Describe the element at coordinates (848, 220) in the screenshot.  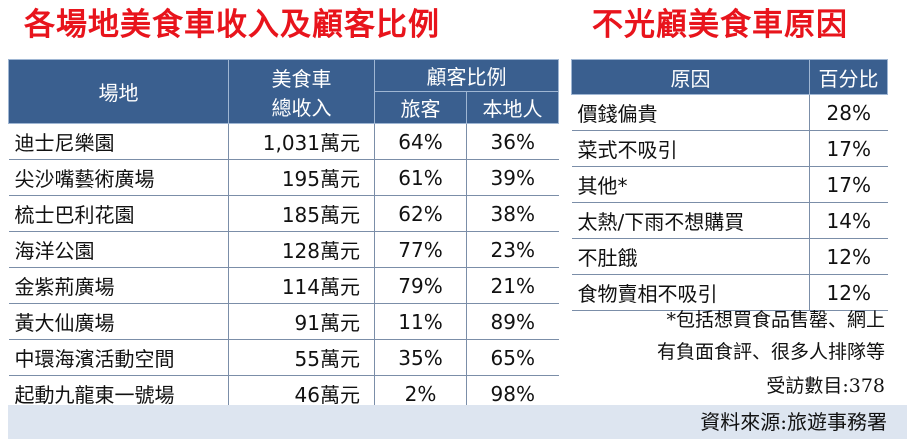
I see `reason-percent: 14%` at that location.